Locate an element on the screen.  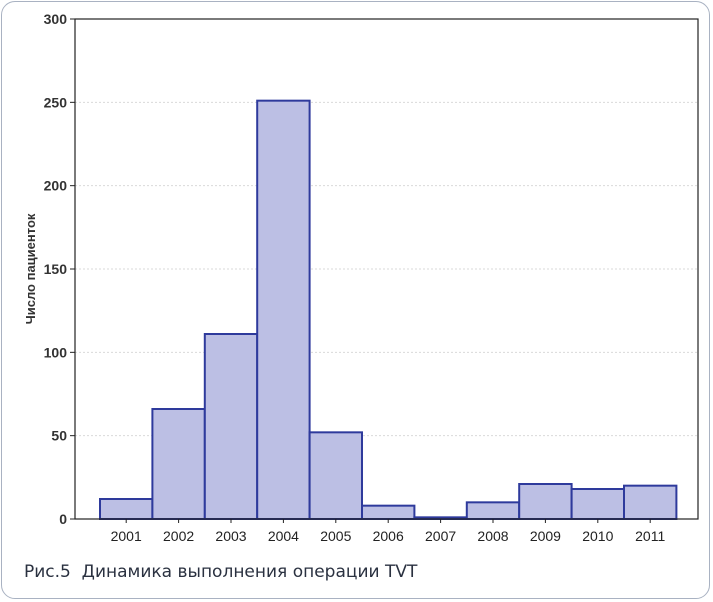
bar-2004 is located at coordinates (283, 310).